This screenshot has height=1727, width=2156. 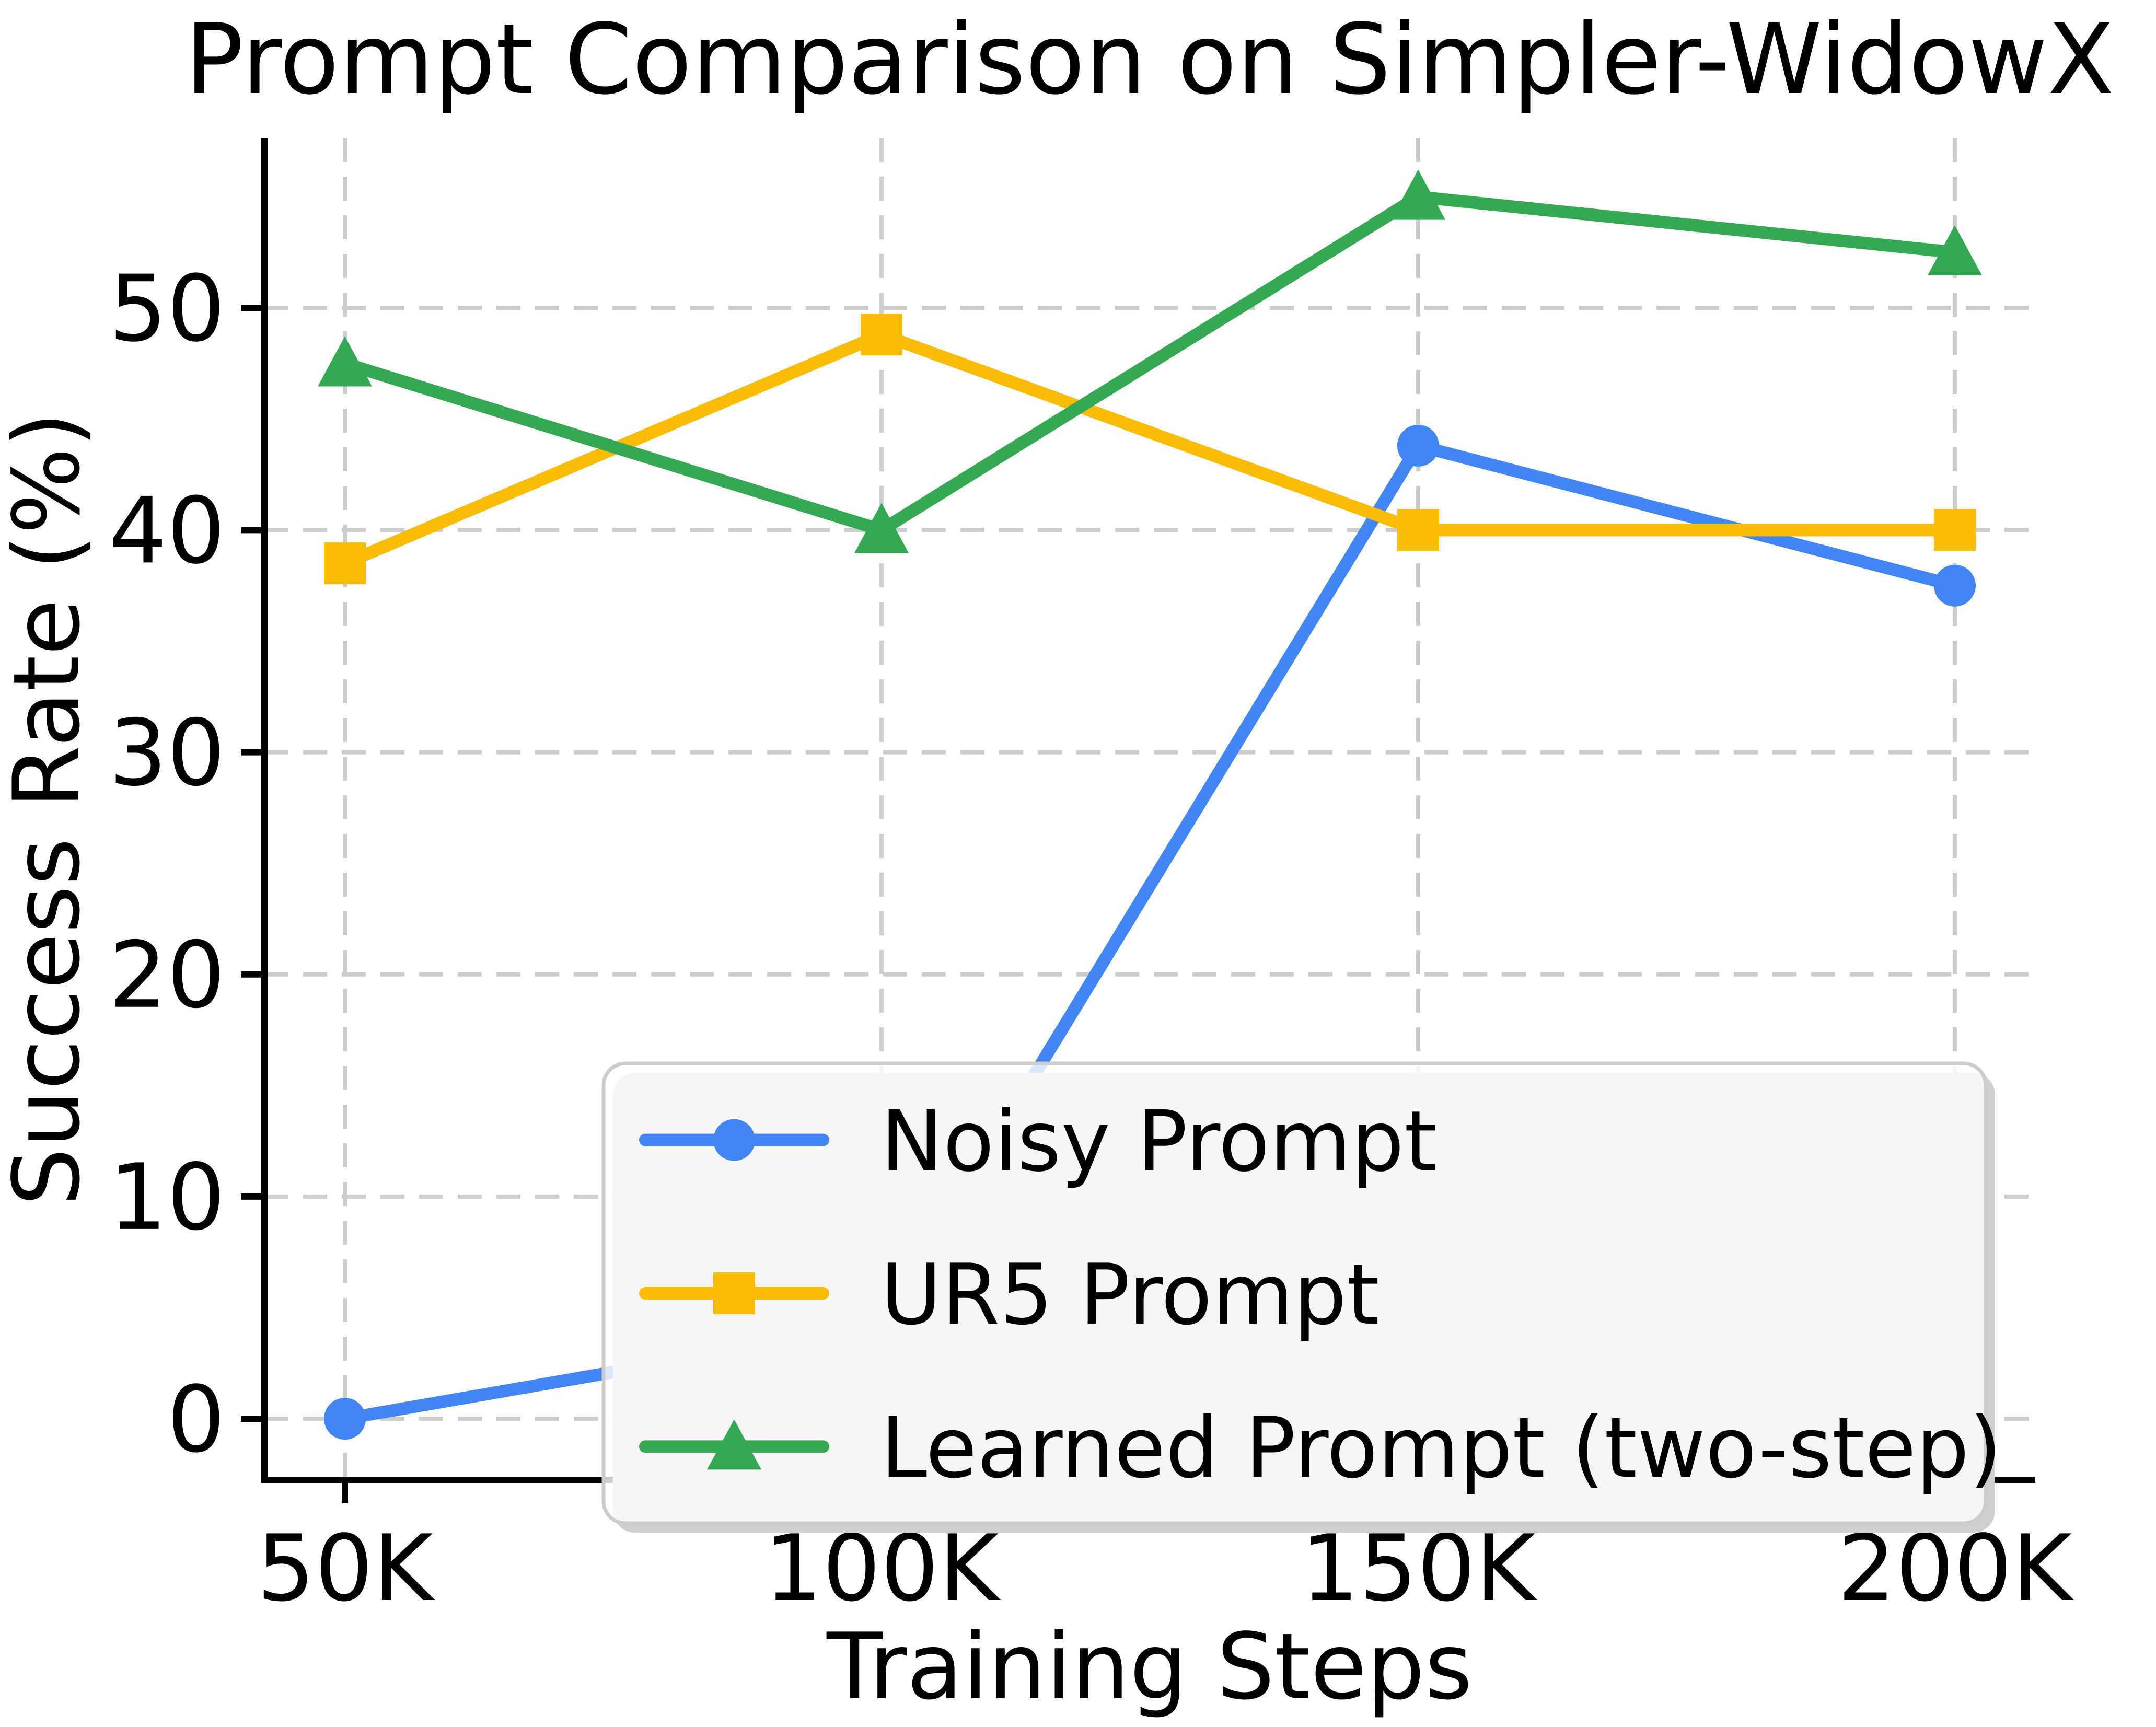 I want to click on marker-noisy-prompt-150K, so click(x=1418, y=445).